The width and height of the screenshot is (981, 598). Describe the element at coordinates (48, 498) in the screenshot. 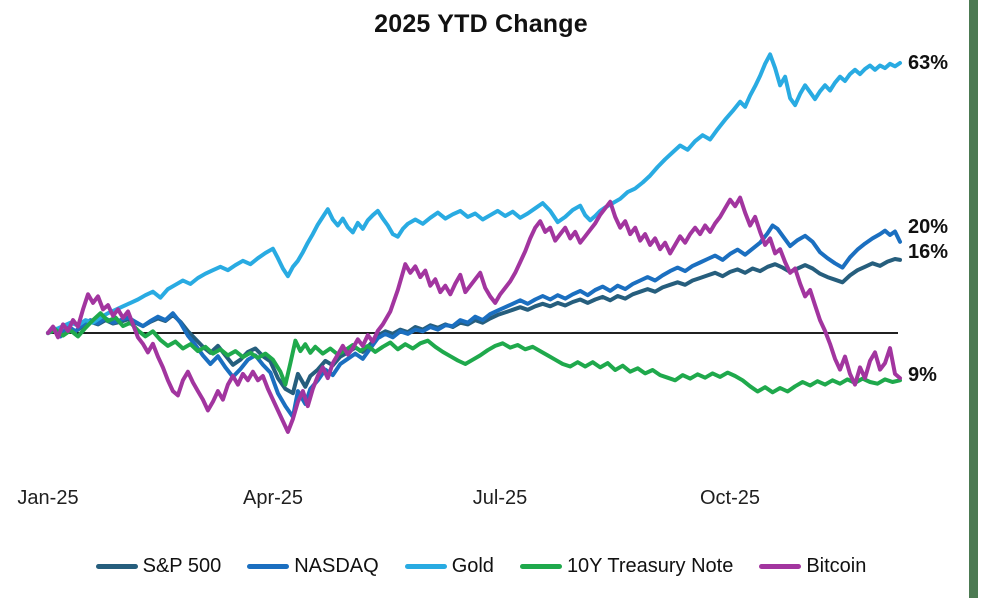

I see `x-tick-label-jan-25: Jan-25` at that location.